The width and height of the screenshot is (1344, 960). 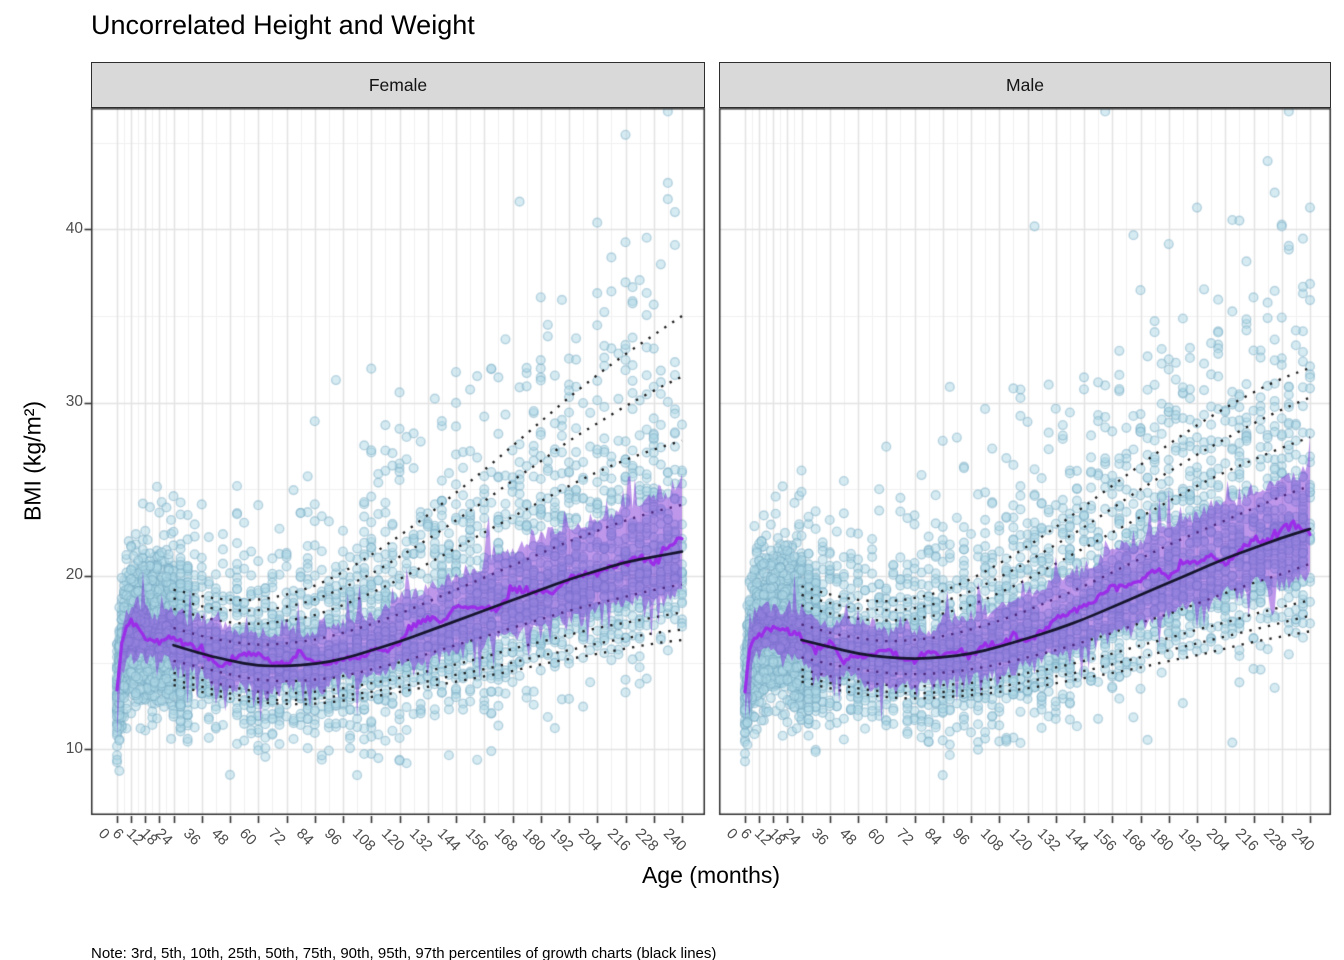 What do you see at coordinates (74, 402) in the screenshot?
I see `y-tick-label: 30` at bounding box center [74, 402].